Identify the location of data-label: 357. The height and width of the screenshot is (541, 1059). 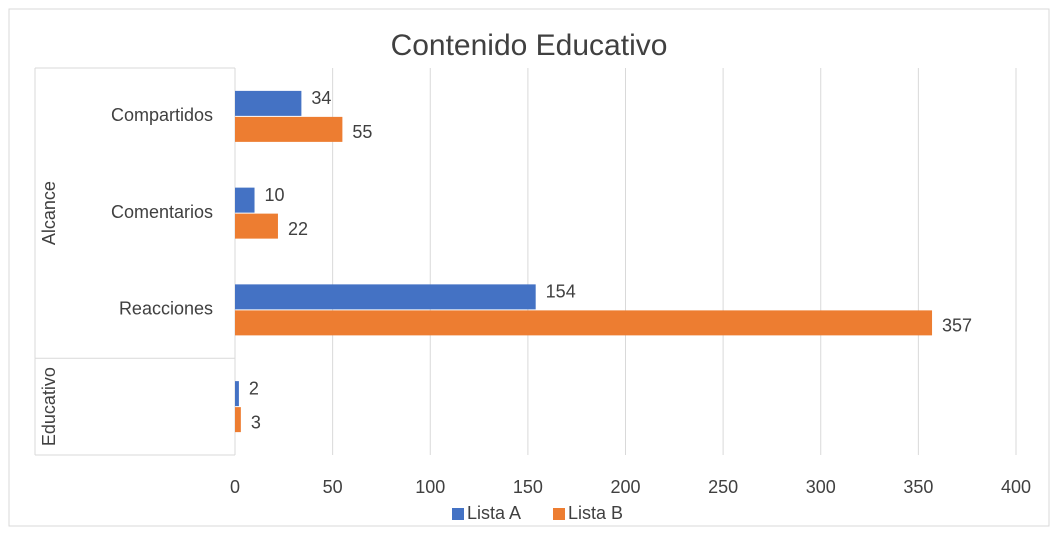
(957, 326).